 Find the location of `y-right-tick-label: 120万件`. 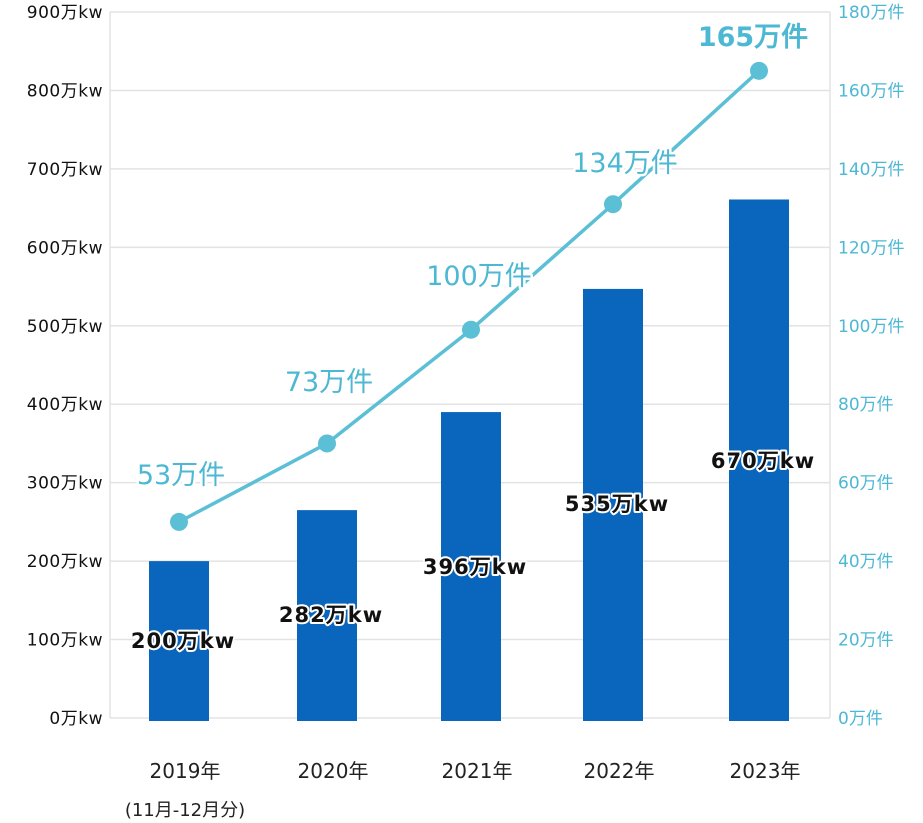

y-right-tick-label: 120万件 is located at coordinates (871, 248).